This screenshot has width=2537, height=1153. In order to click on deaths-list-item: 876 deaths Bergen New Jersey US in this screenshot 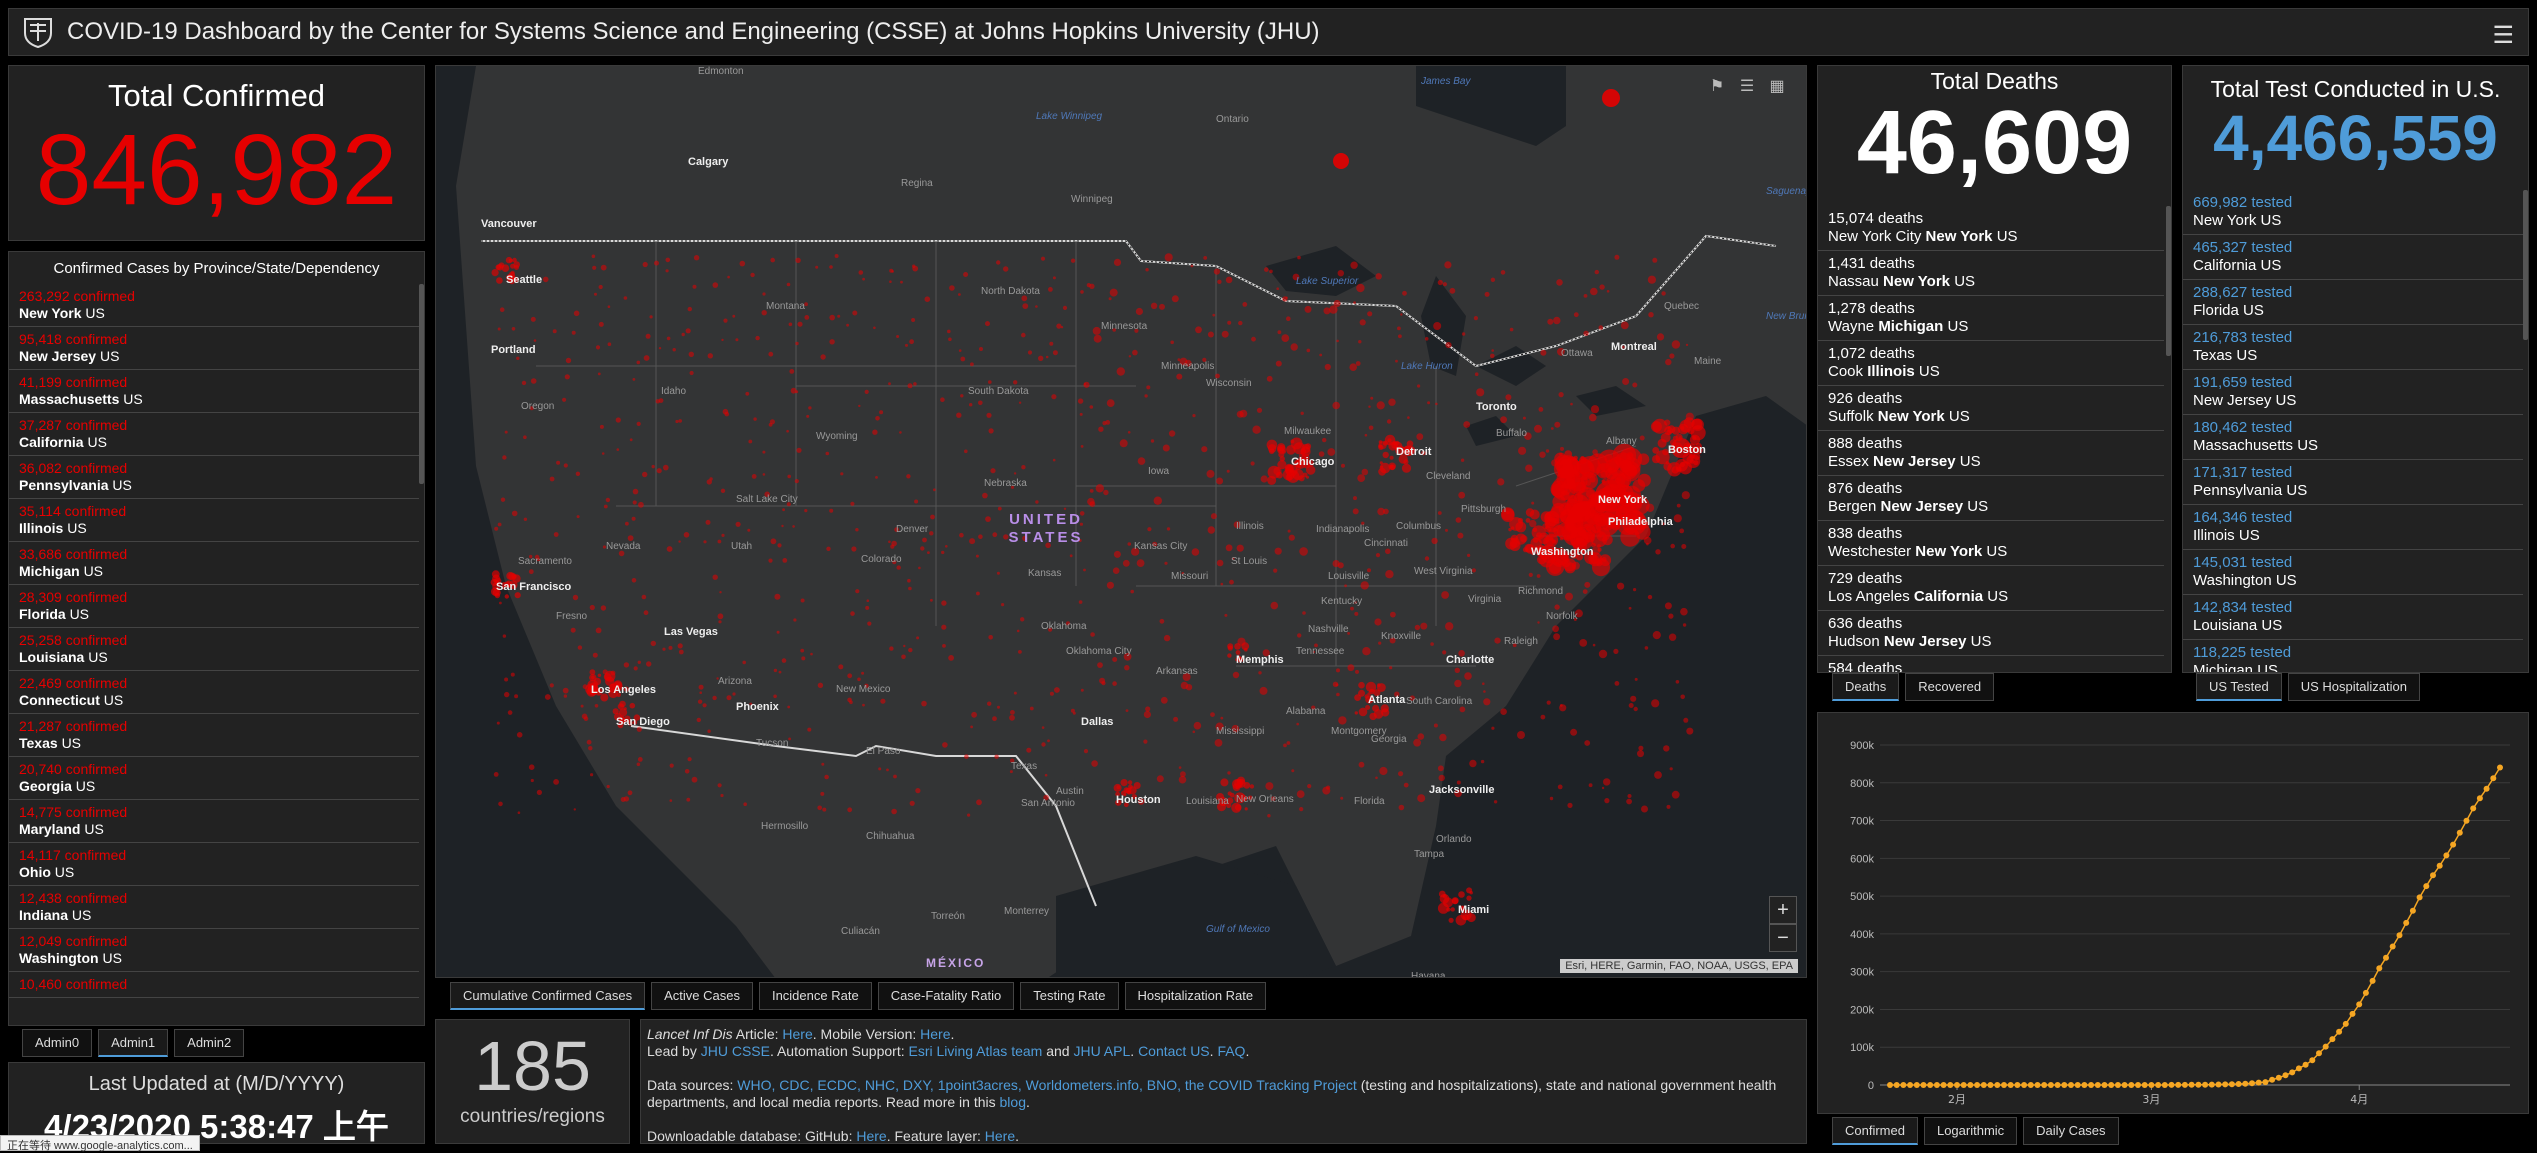, I will do `click(1991, 498)`.